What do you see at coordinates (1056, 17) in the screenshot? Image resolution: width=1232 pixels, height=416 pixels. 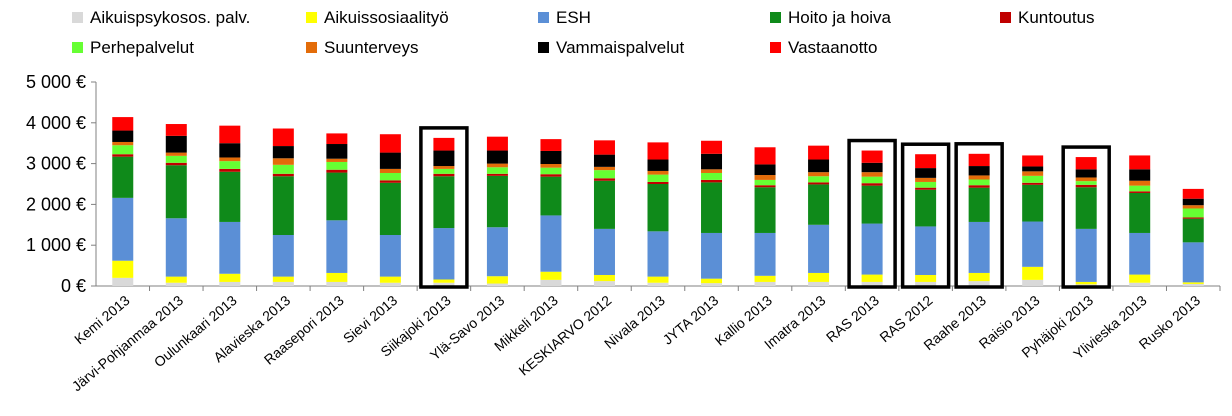 I see `legend-label: Kuntoutus` at bounding box center [1056, 17].